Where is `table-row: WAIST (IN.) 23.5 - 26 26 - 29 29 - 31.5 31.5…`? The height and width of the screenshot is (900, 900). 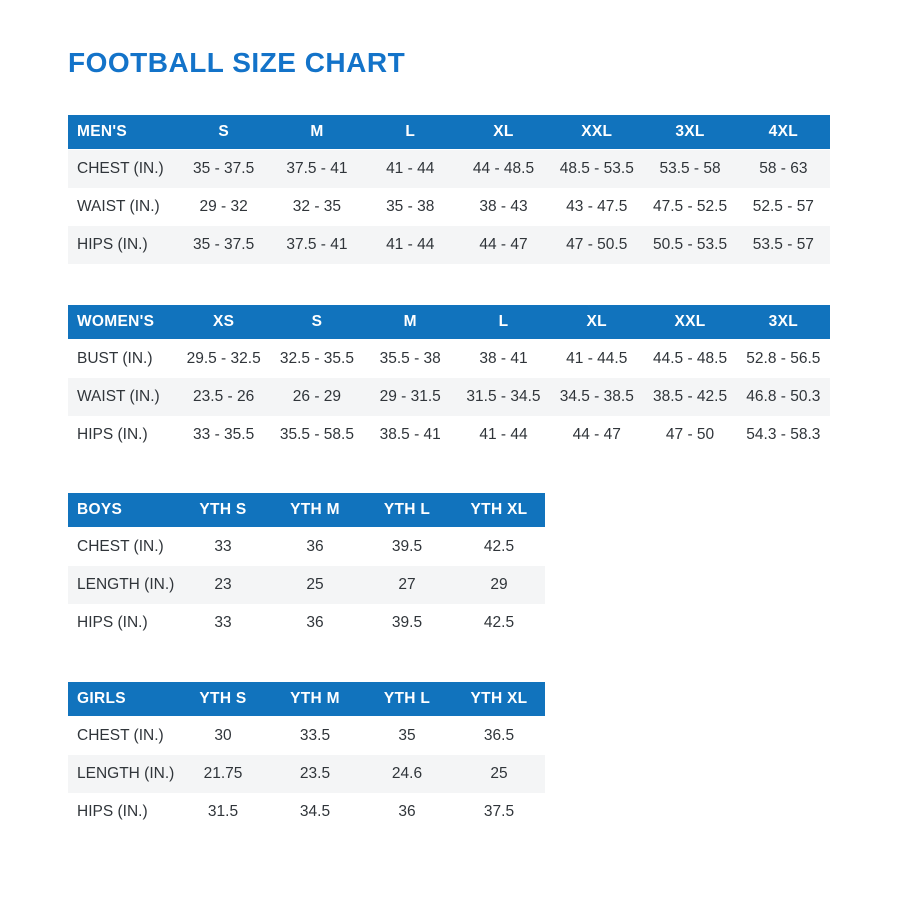
table-row: WAIST (IN.) 23.5 - 26 26 - 29 29 - 31.5 31.5… is located at coordinates (449, 397).